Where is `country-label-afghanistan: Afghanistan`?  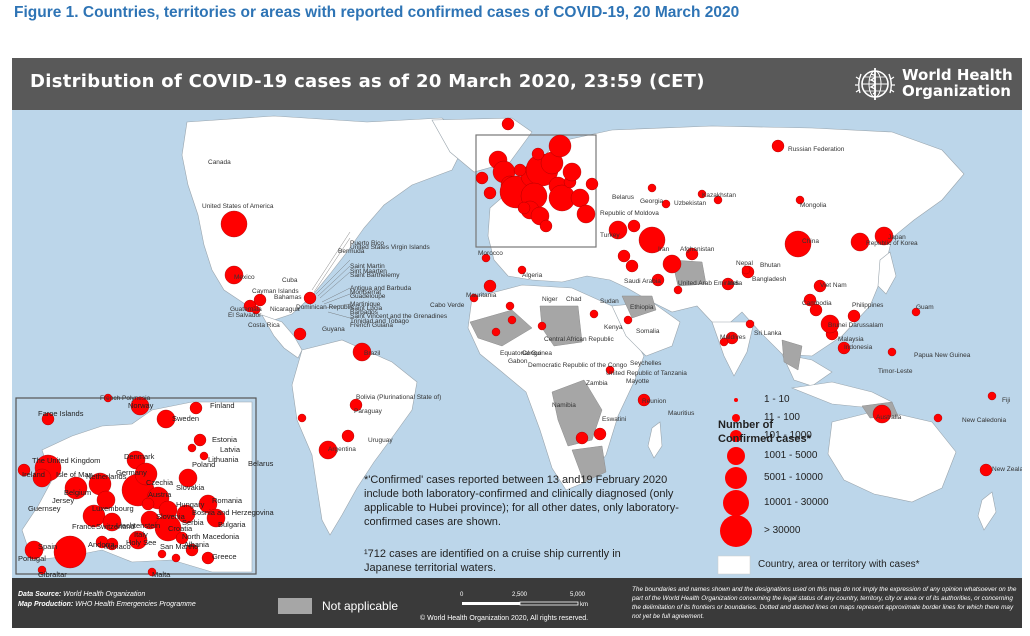 country-label-afghanistan: Afghanistan is located at coordinates (697, 249).